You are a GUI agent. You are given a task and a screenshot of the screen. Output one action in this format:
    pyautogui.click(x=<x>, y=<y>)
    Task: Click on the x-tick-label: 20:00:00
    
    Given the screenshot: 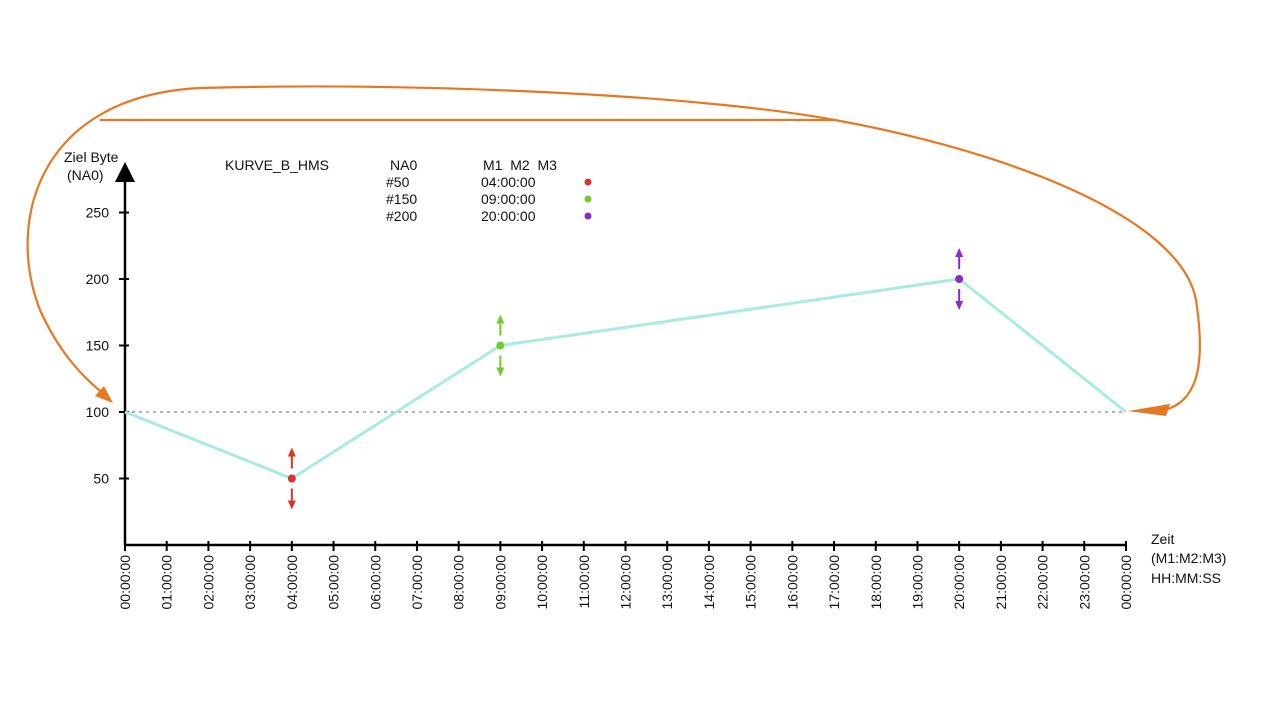 What is the action you would take?
    pyautogui.click(x=959, y=582)
    